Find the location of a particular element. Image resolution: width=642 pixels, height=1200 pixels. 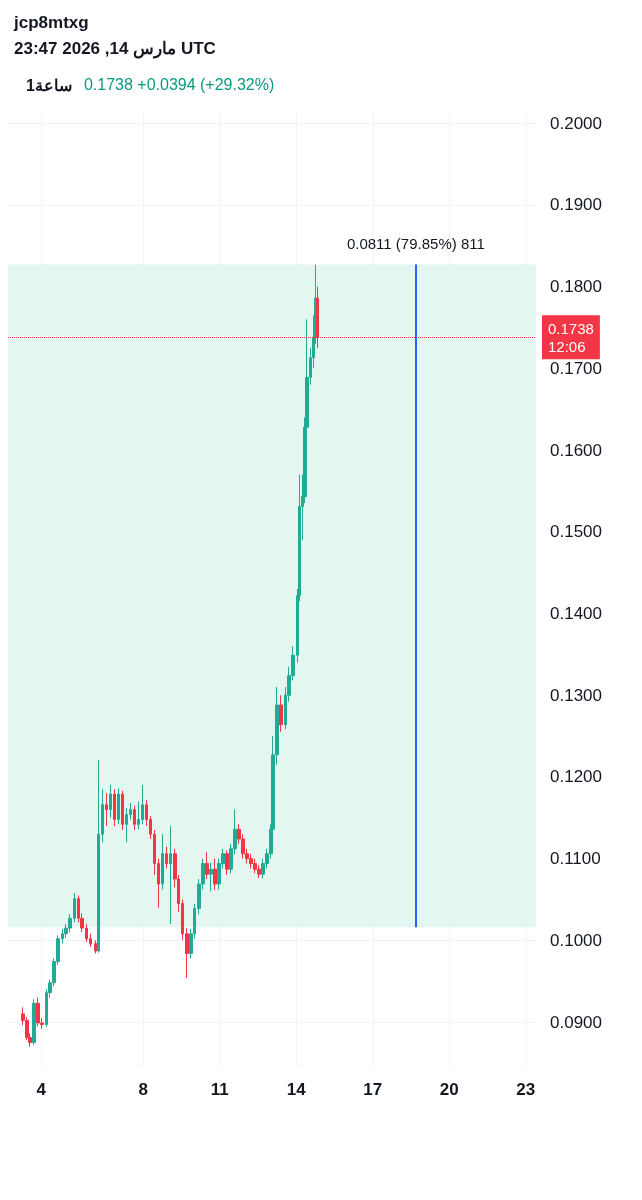

x-tick-label: 11 is located at coordinates (219, 1089).